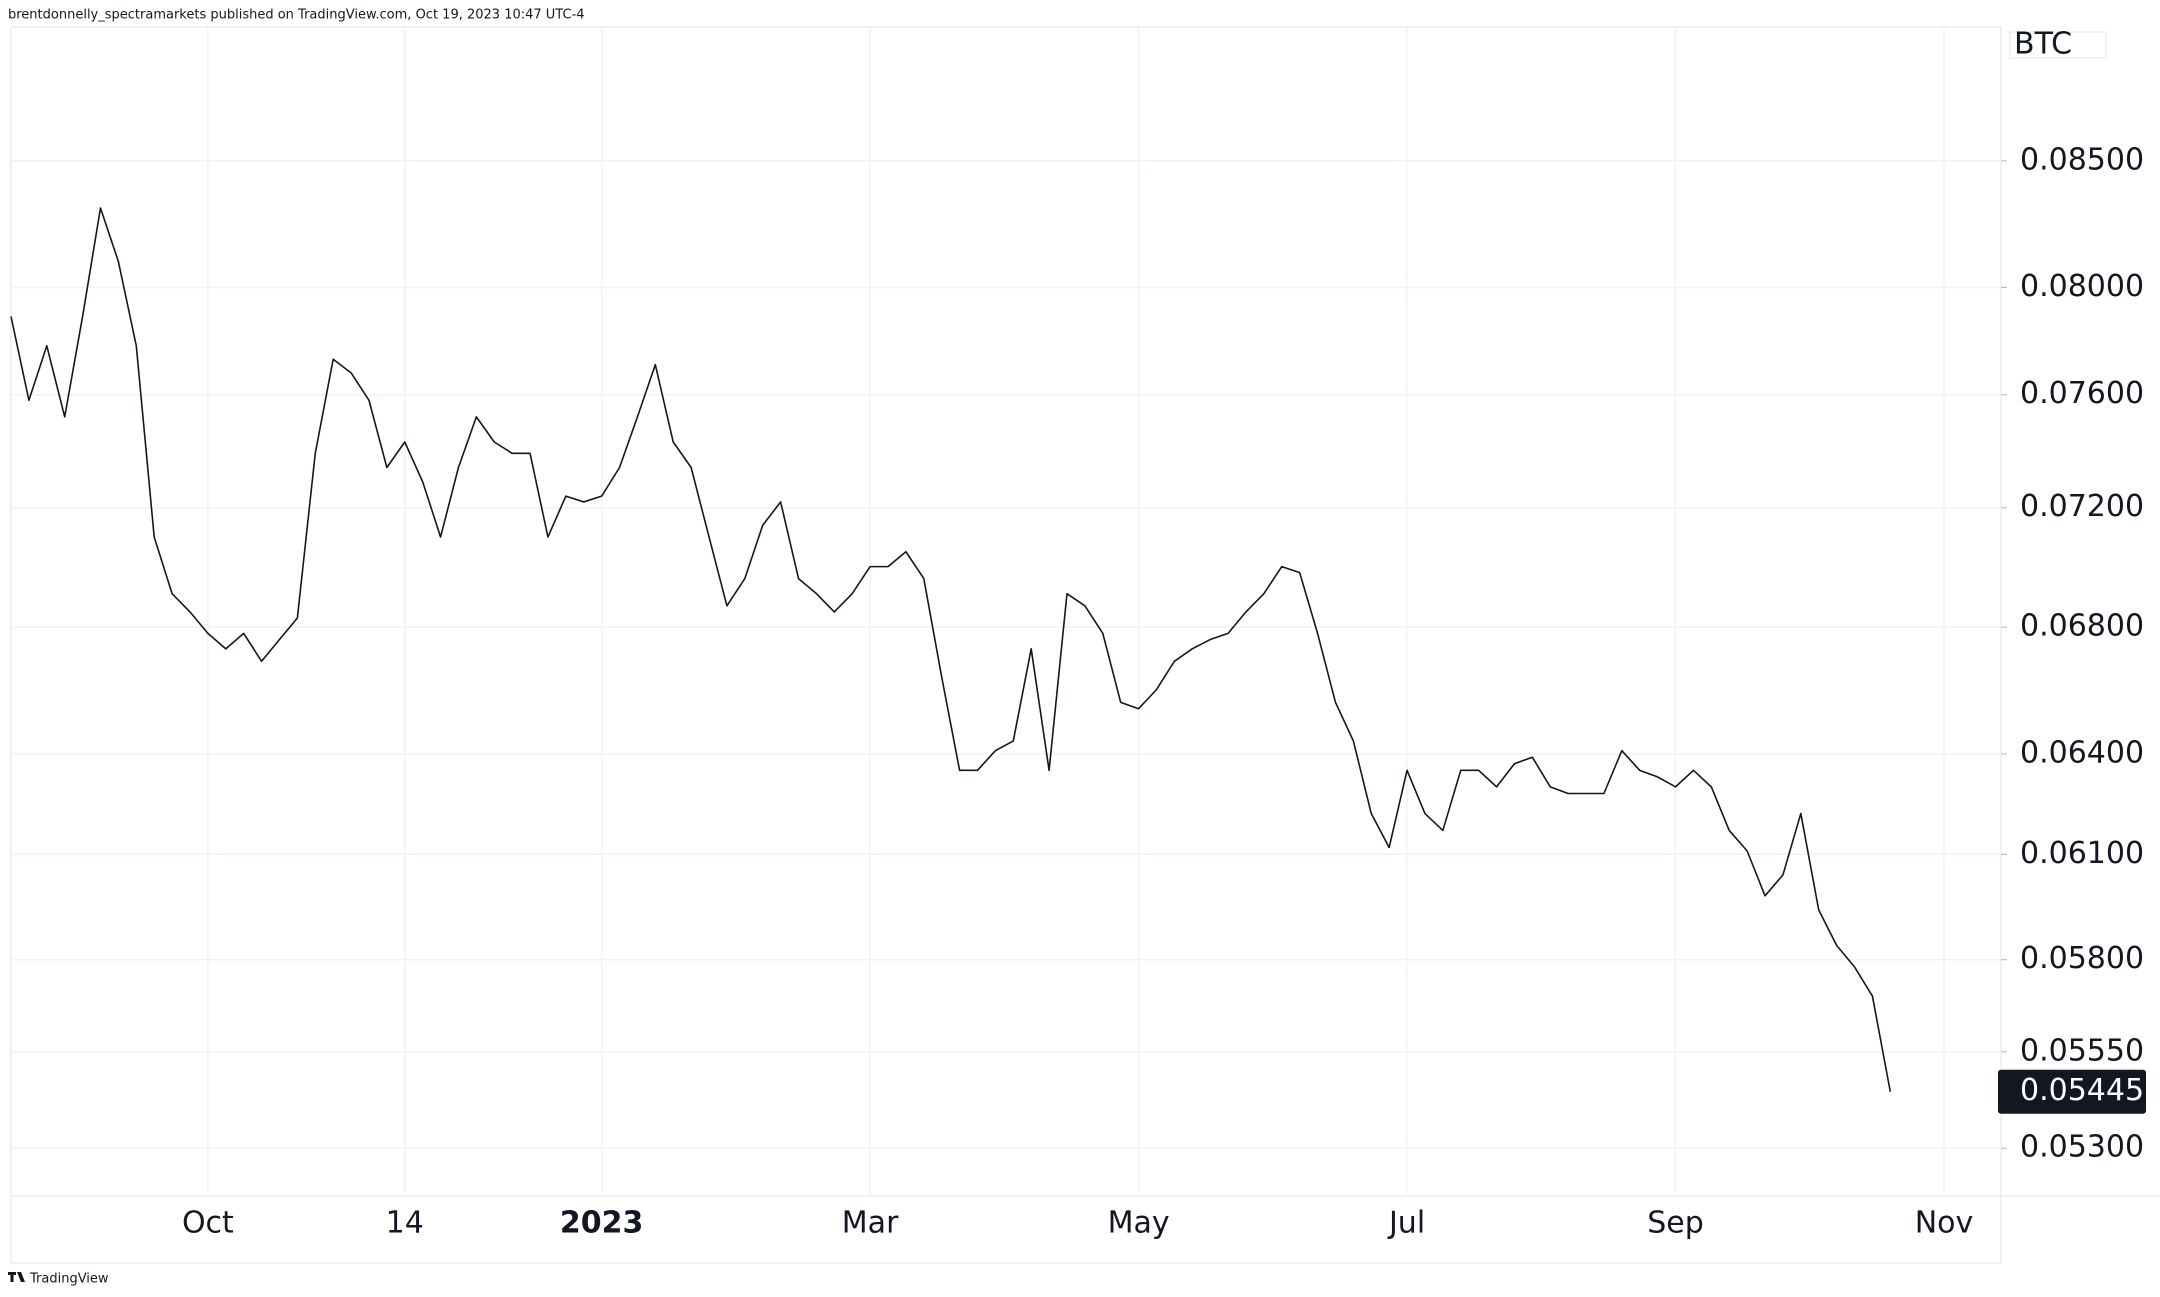 This screenshot has height=1297, width=2160. What do you see at coordinates (69, 1279) in the screenshot?
I see `footer: TradingView` at bounding box center [69, 1279].